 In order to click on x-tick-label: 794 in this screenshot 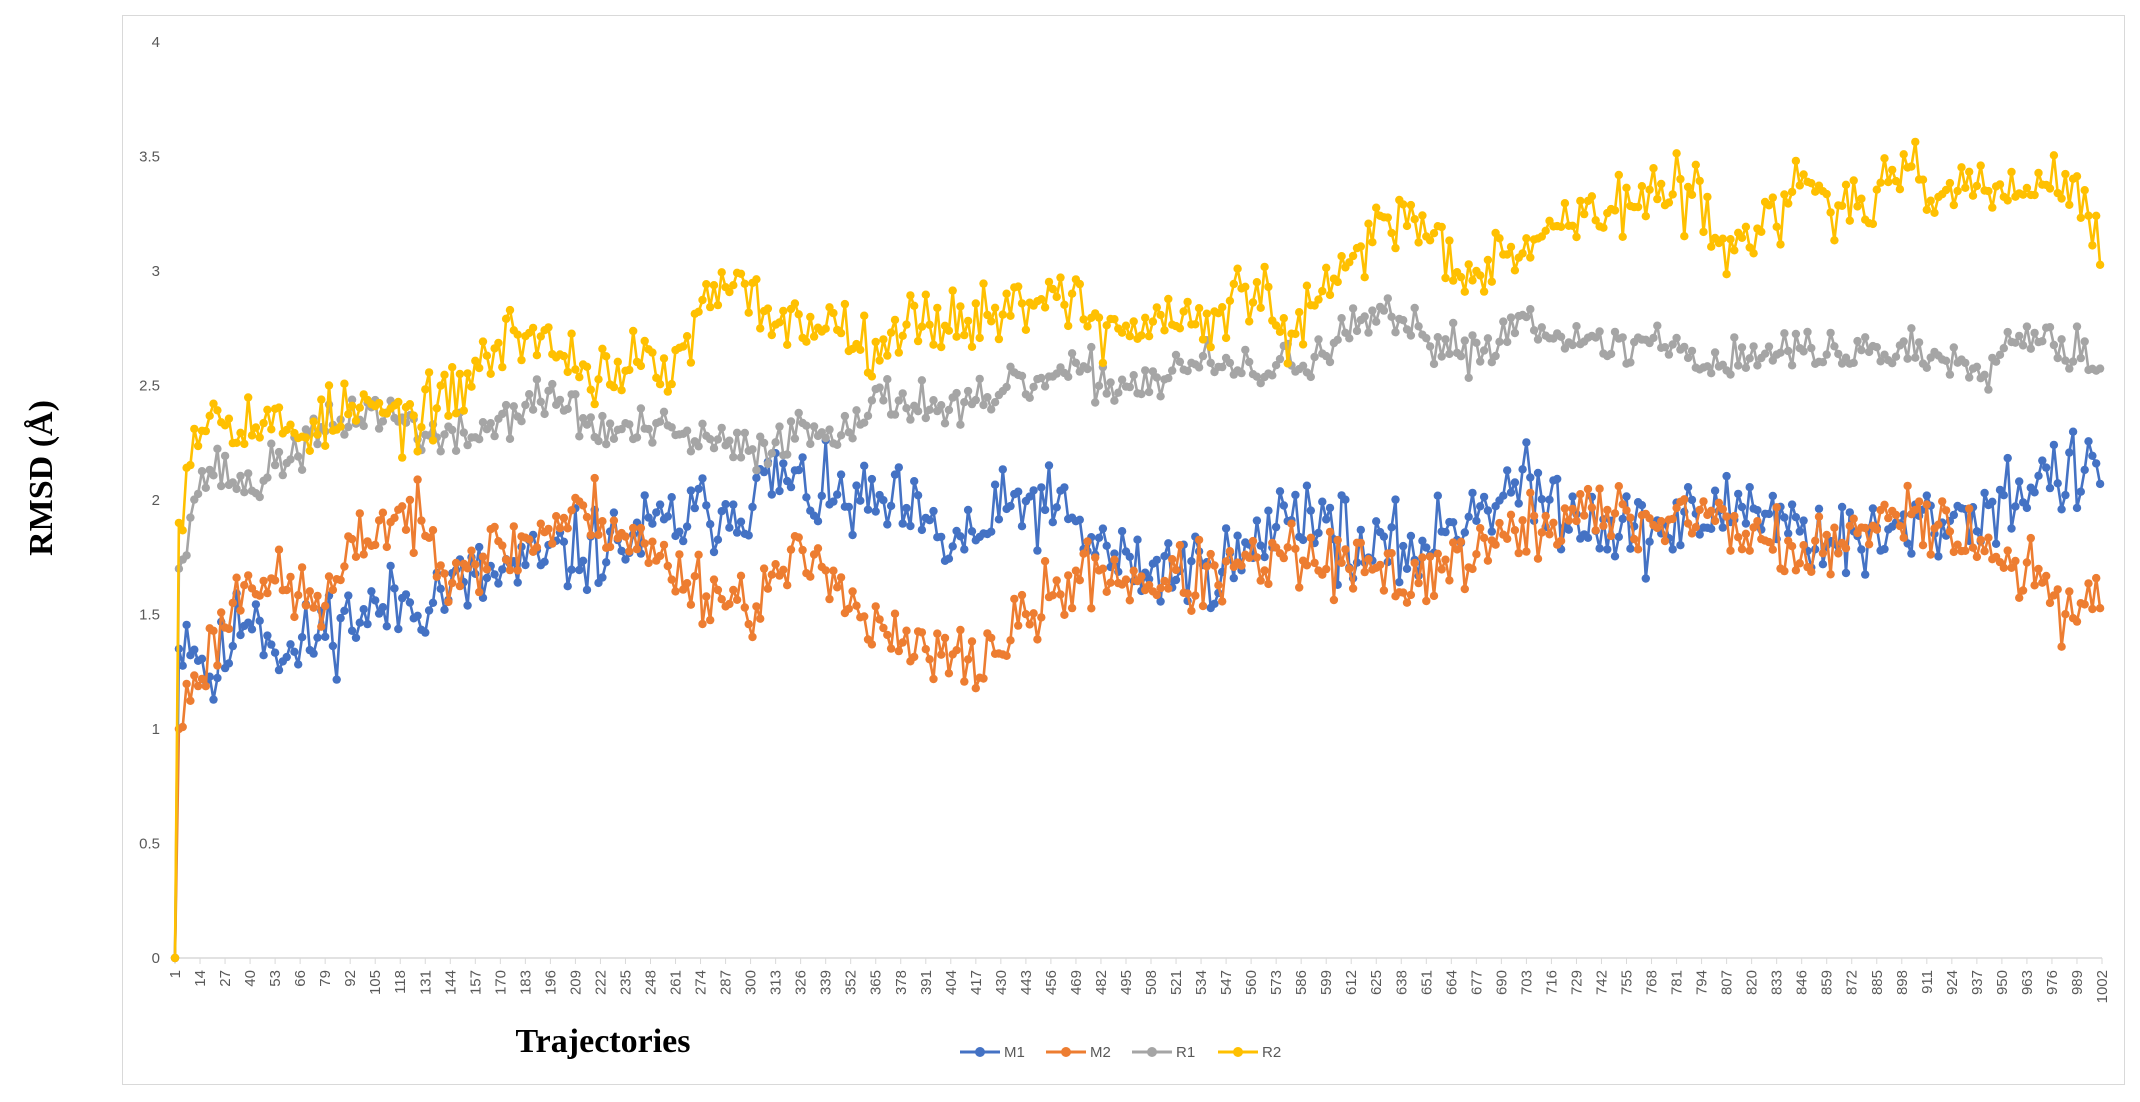, I will do `click(1702, 982)`.